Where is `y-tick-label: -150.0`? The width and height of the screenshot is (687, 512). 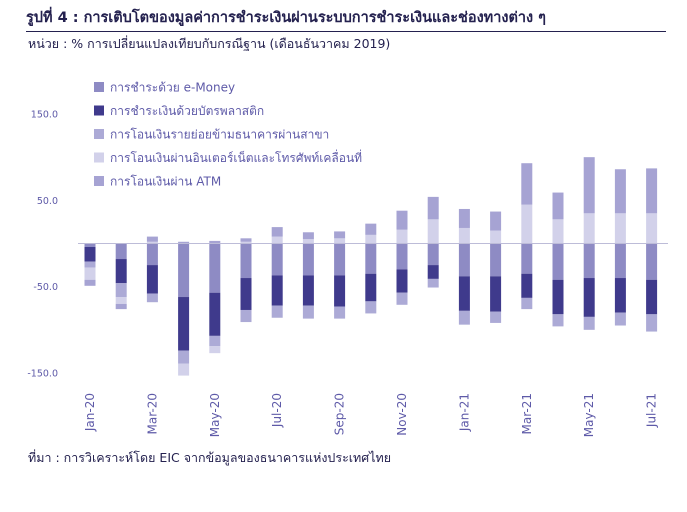
y-tick-label: -150.0 is located at coordinates (42, 374).